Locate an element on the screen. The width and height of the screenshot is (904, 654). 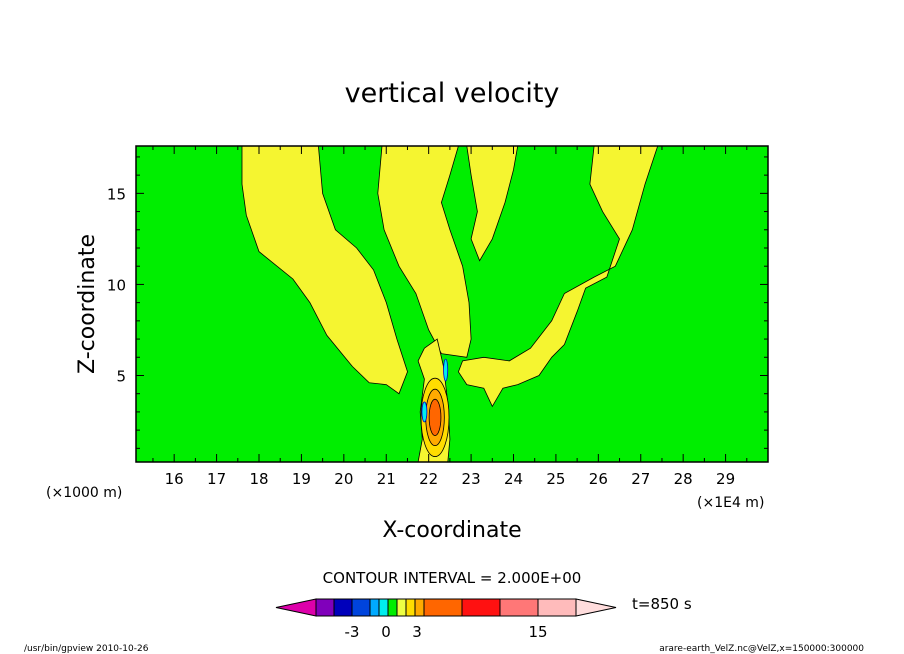
colorbar is located at coordinates (446, 607).